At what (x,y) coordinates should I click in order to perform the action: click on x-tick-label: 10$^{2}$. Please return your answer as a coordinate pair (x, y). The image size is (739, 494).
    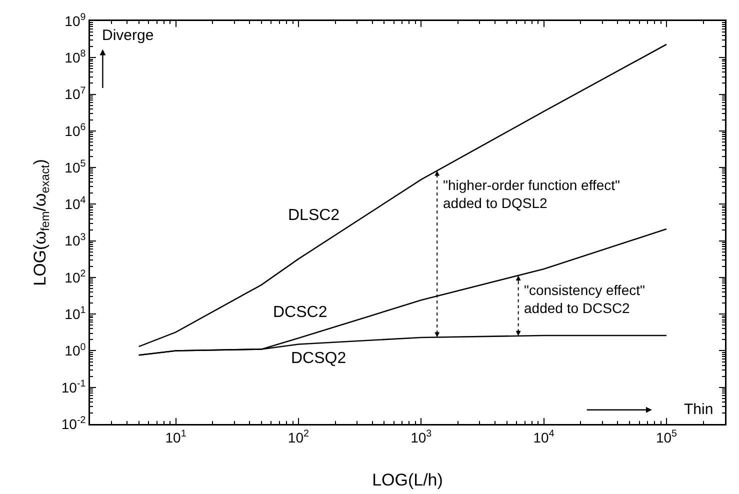
    Looking at the image, I should click on (298, 437).